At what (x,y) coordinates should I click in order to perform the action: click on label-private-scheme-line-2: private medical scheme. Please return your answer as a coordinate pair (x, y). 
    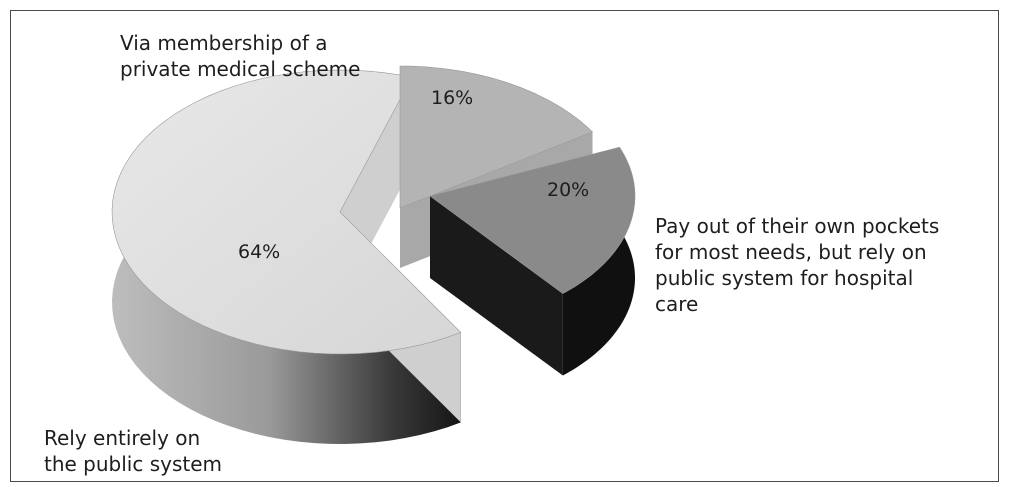
    Looking at the image, I should click on (240, 69).